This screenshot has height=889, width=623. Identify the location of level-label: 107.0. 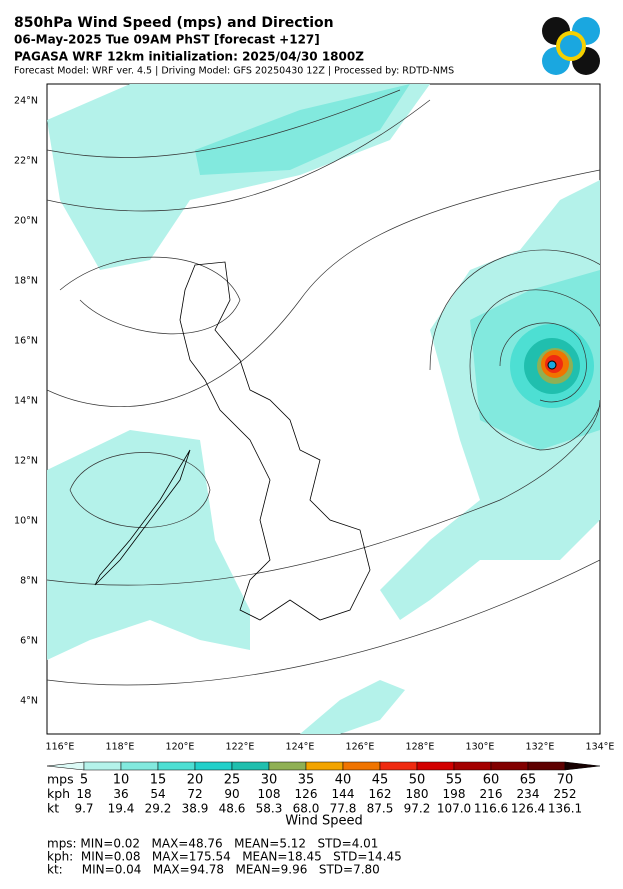
(454, 809).